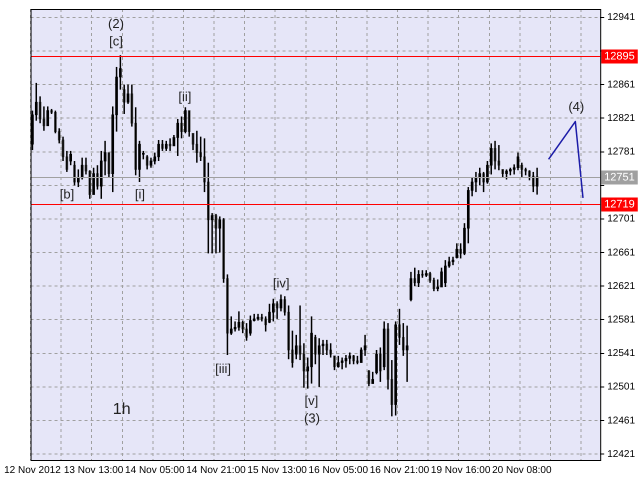  What do you see at coordinates (576, 106) in the screenshot?
I see `annotation: (4)` at bounding box center [576, 106].